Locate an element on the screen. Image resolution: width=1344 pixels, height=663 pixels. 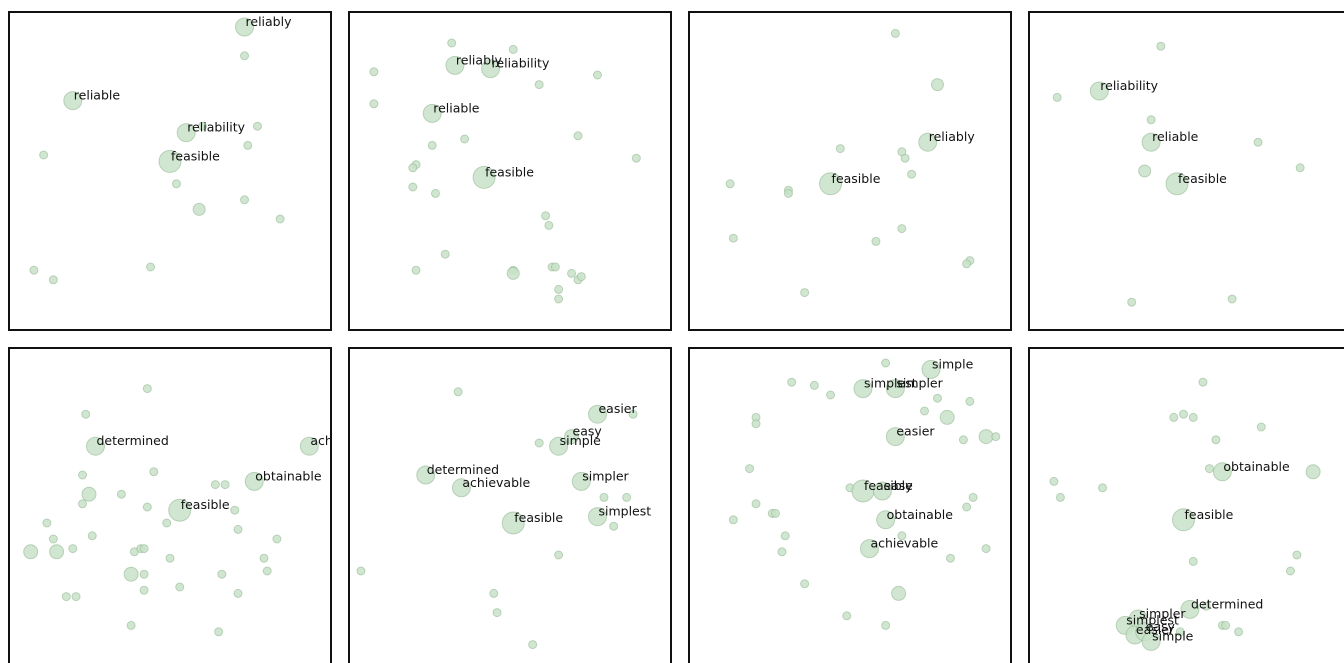
point-label: reliability is located at coordinates (1129, 85).